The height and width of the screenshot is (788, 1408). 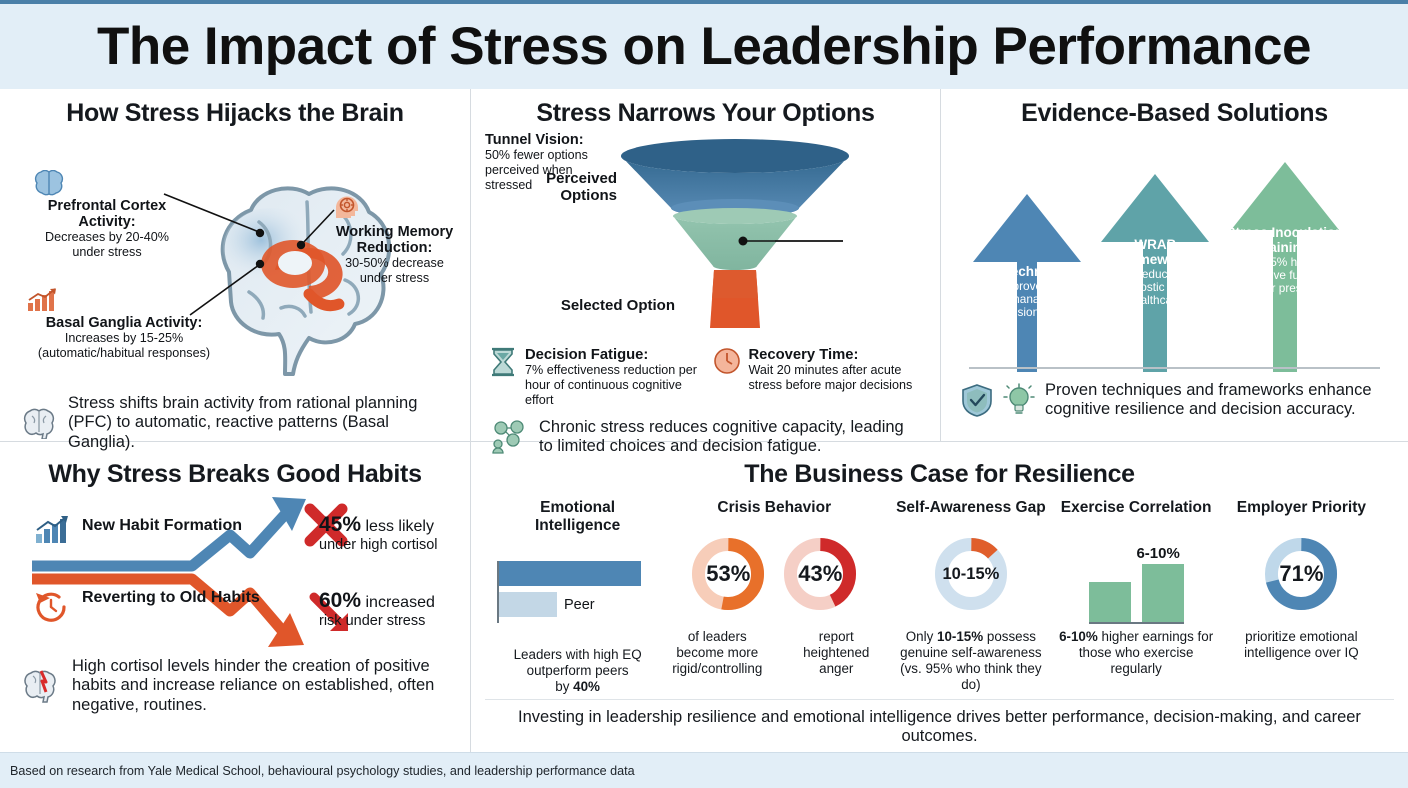 I want to click on clock-icon, so click(x=727, y=361).